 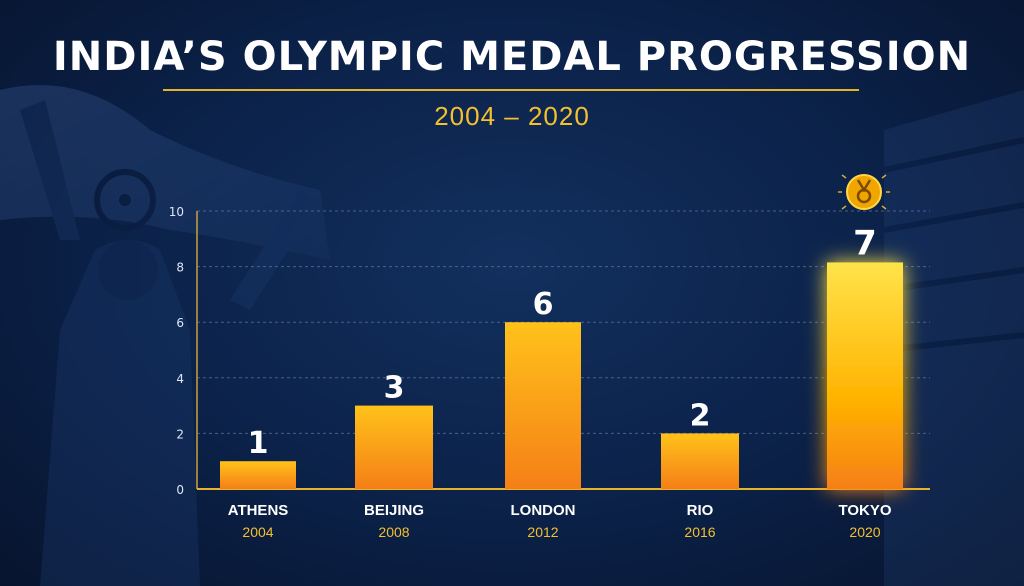 What do you see at coordinates (394, 510) in the screenshot?
I see `x-tick-label: BEIJING` at bounding box center [394, 510].